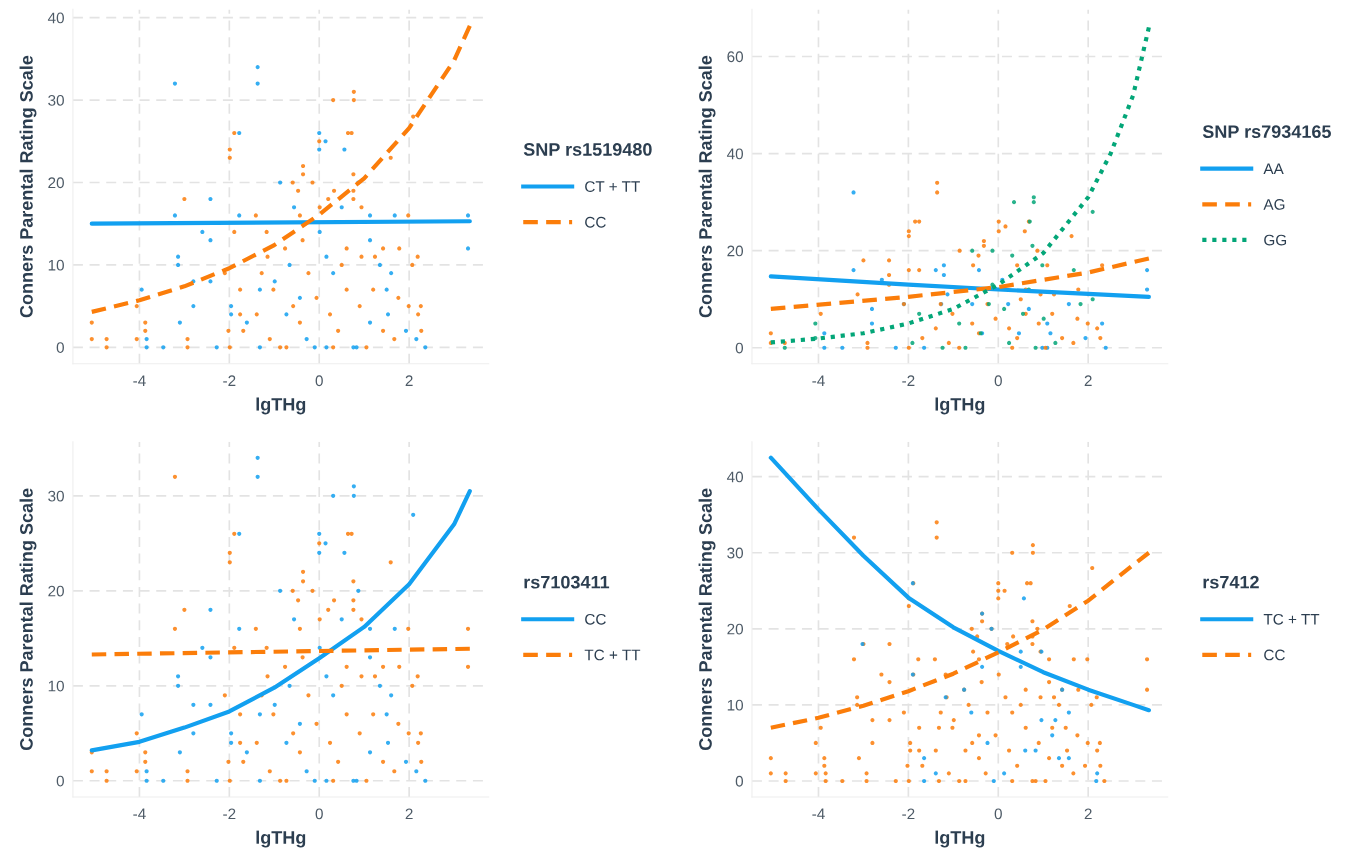  What do you see at coordinates (612, 186) in the screenshot?
I see `legend-label: CT + TT` at bounding box center [612, 186].